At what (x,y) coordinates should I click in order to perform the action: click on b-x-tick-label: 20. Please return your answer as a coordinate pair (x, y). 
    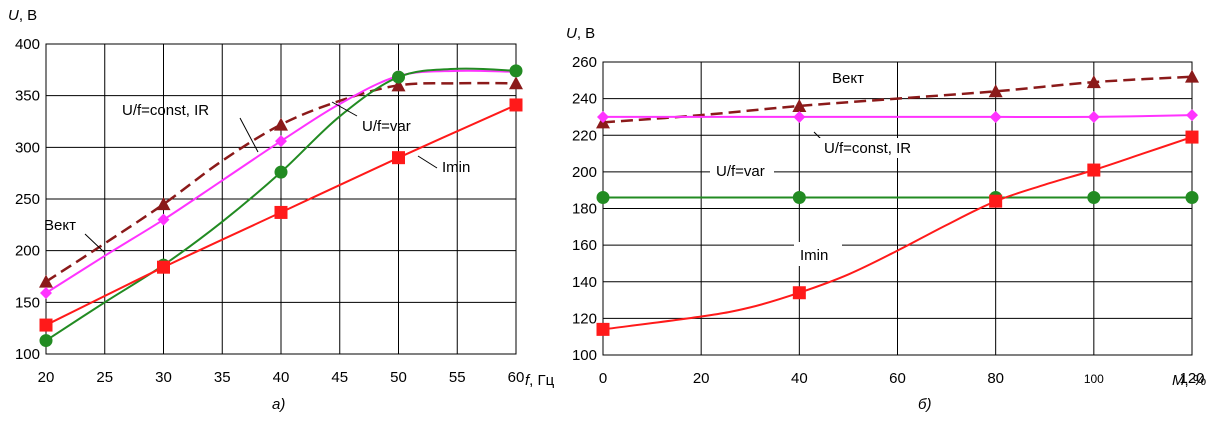
    Looking at the image, I should click on (701, 378).